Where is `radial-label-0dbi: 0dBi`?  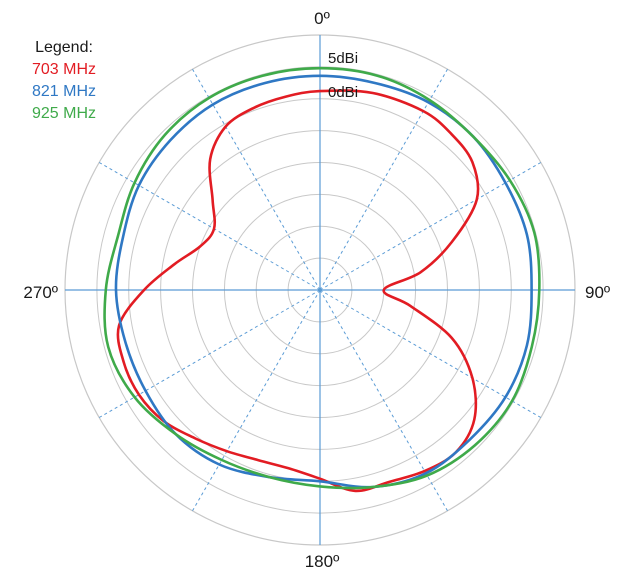
radial-label-0dbi: 0dBi is located at coordinates (343, 92).